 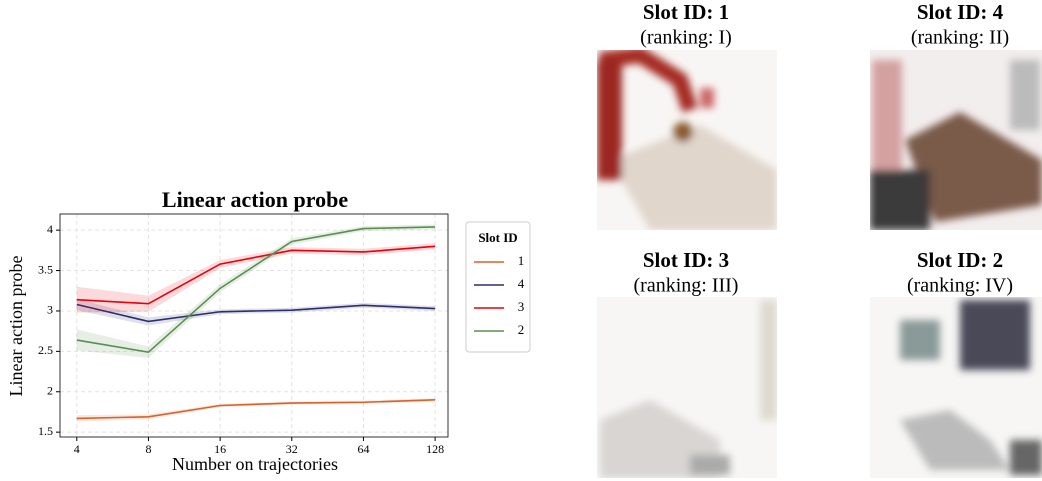 I want to click on y-tick-label: 3.5, so click(x=45, y=269).